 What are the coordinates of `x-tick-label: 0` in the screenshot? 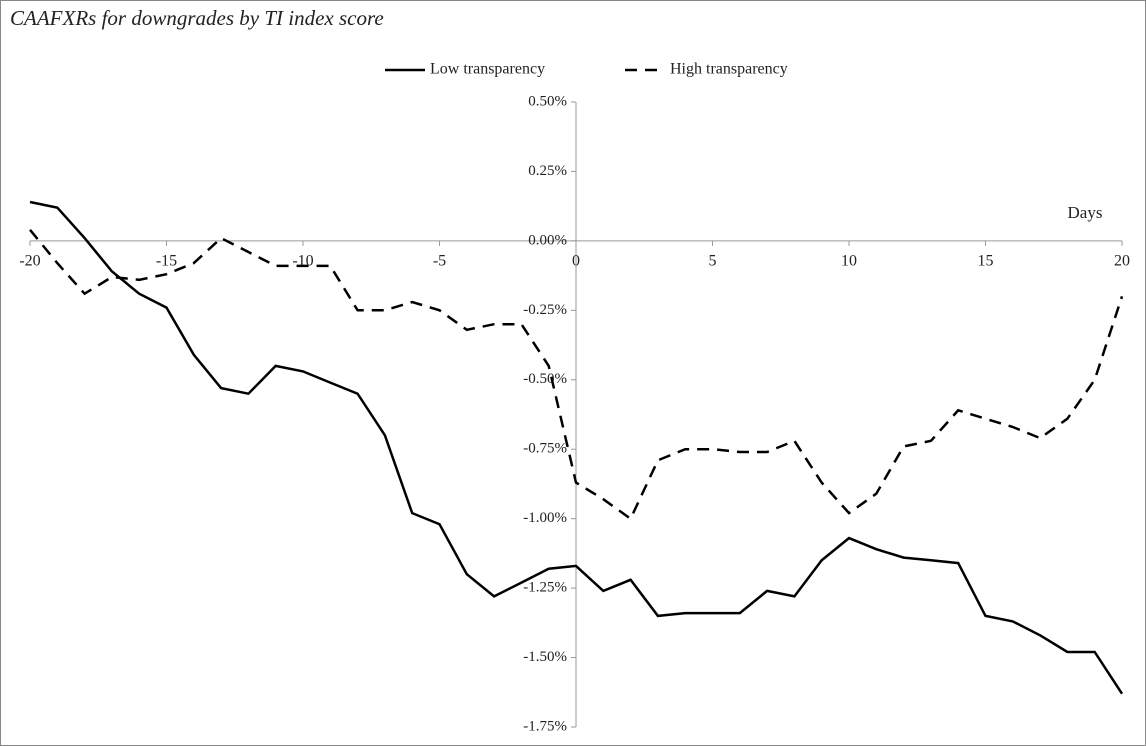 It's located at (576, 261).